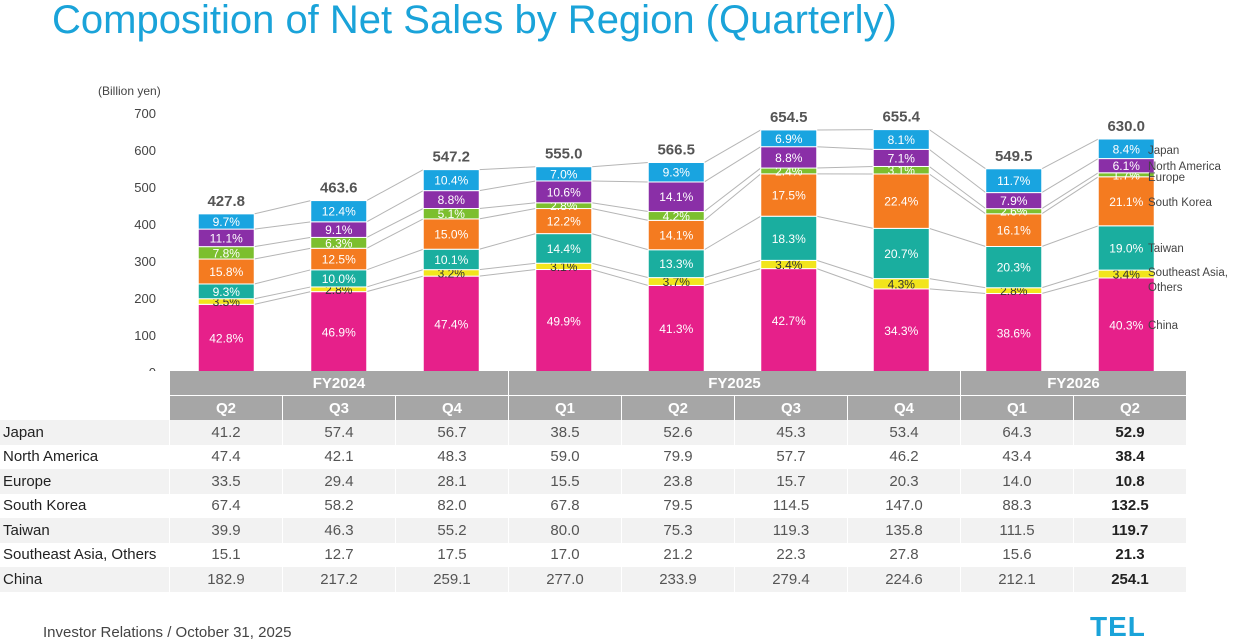 Image resolution: width=1233 pixels, height=644 pixels. Describe the element at coordinates (85, 456) in the screenshot. I see `row-label: North America` at that location.